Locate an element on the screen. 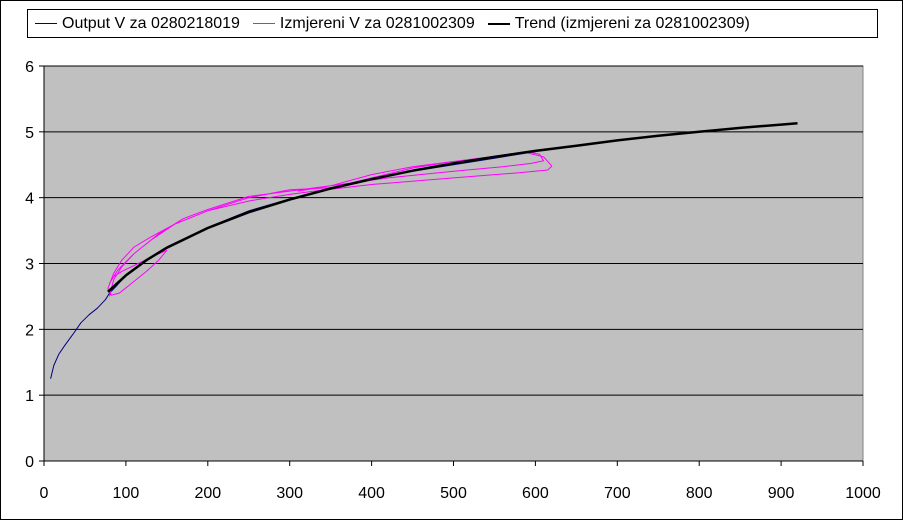 The width and height of the screenshot is (903, 520). y-tick-label-3: 3 is located at coordinates (29, 265).